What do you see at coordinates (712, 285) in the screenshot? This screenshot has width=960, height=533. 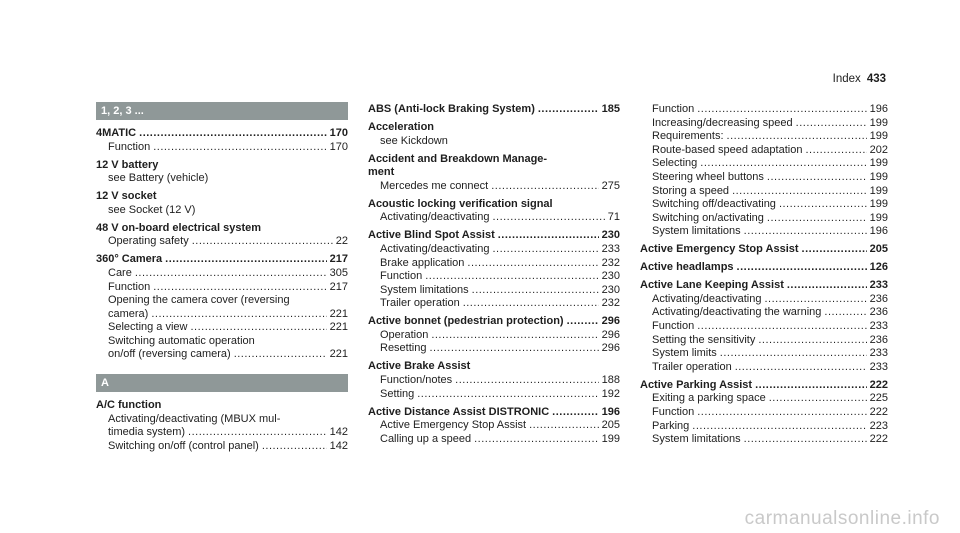 I see `index-term: Active Lane Keeping Assist` at bounding box center [712, 285].